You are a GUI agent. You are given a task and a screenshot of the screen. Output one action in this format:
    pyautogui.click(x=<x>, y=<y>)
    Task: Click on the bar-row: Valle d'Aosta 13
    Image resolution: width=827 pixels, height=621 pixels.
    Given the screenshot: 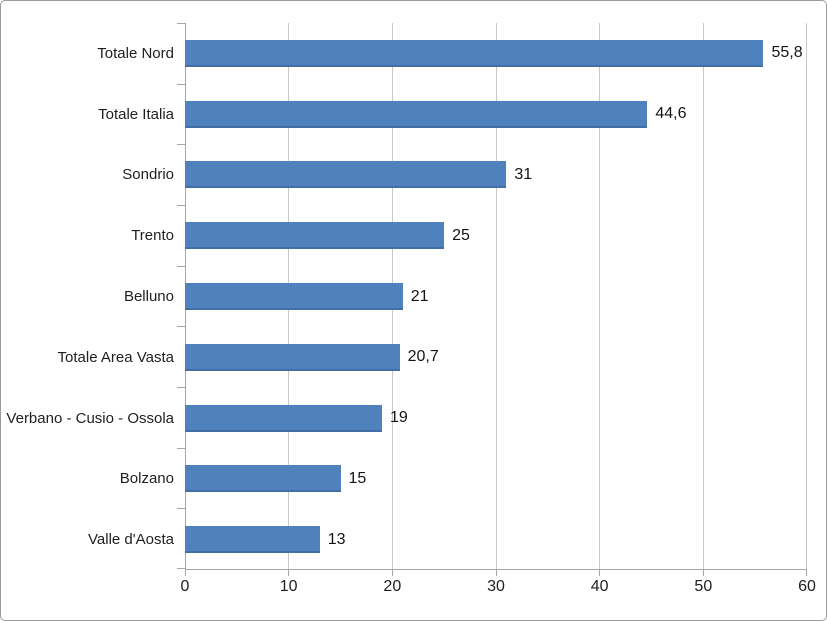 What is the action you would take?
    pyautogui.click(x=404, y=539)
    